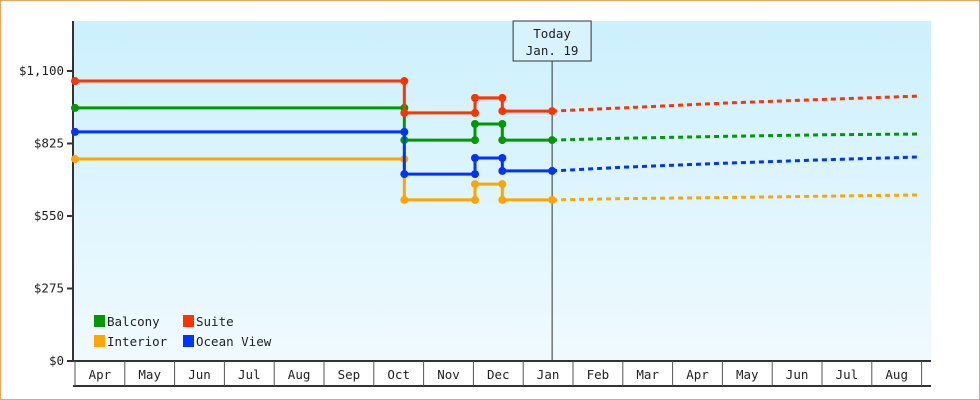  Describe the element at coordinates (398, 374) in the screenshot. I see `month-label: Oct` at that location.